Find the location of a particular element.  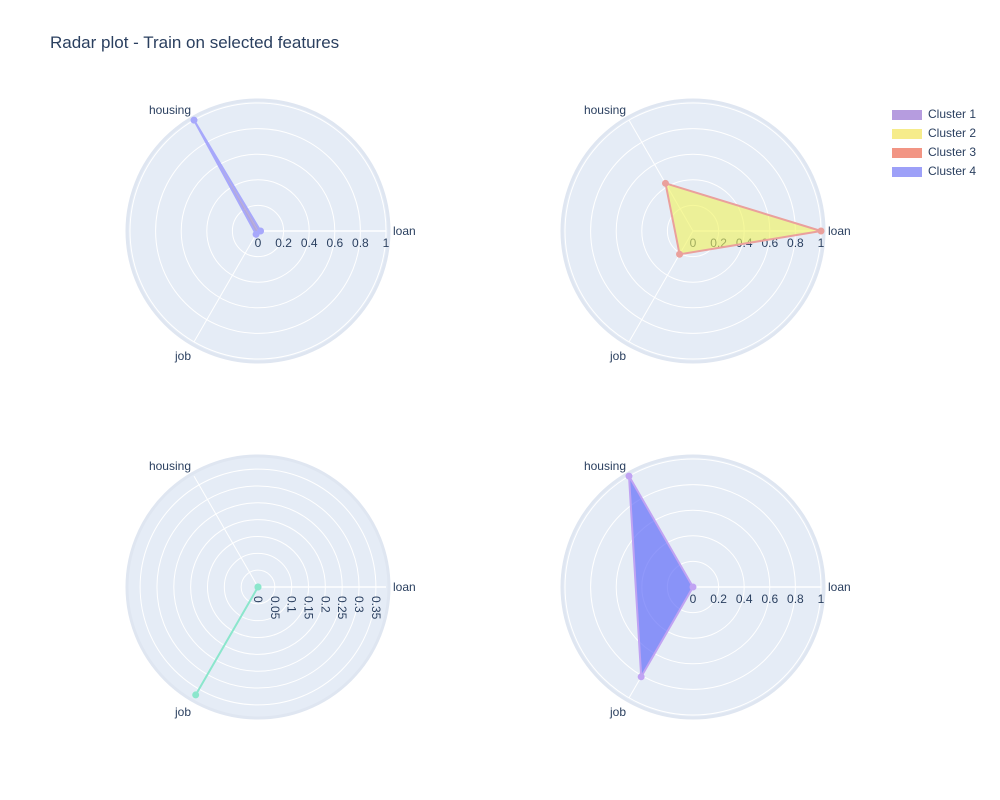

radial-tick-label: 0.25 is located at coordinates (342, 608).